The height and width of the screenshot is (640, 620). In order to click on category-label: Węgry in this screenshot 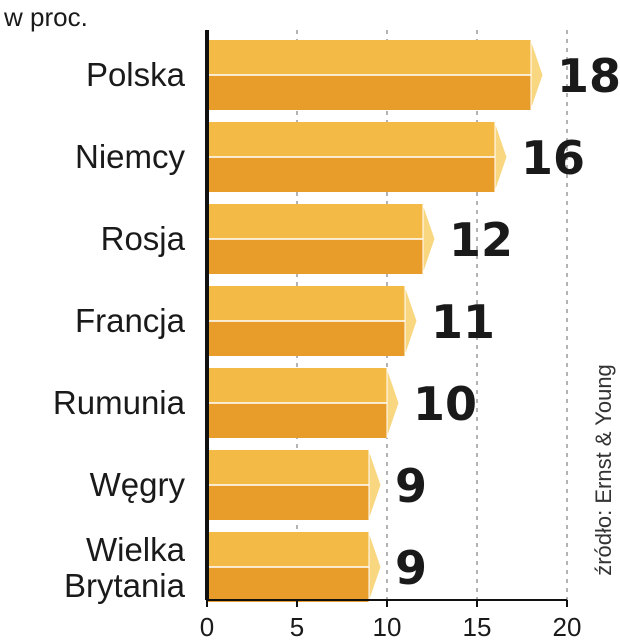, I will do `click(138, 484)`.